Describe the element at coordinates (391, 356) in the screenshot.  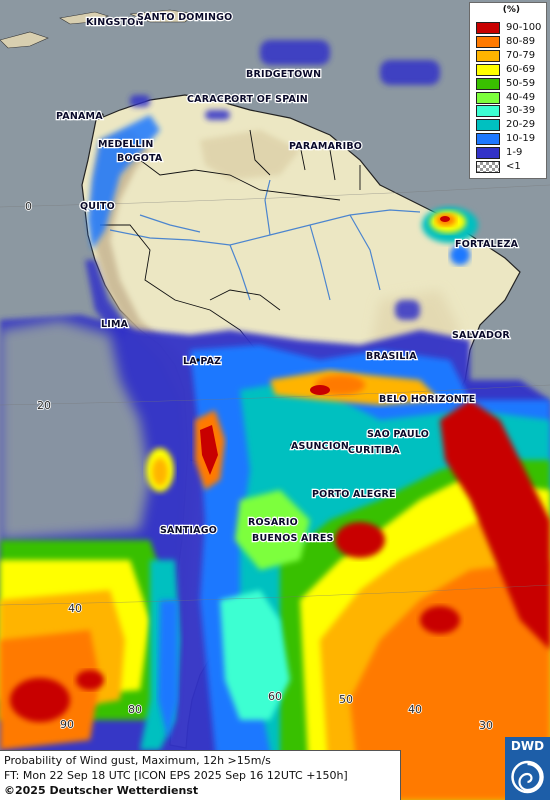
I see `city-label-brasilia: BRASILIA` at that location.